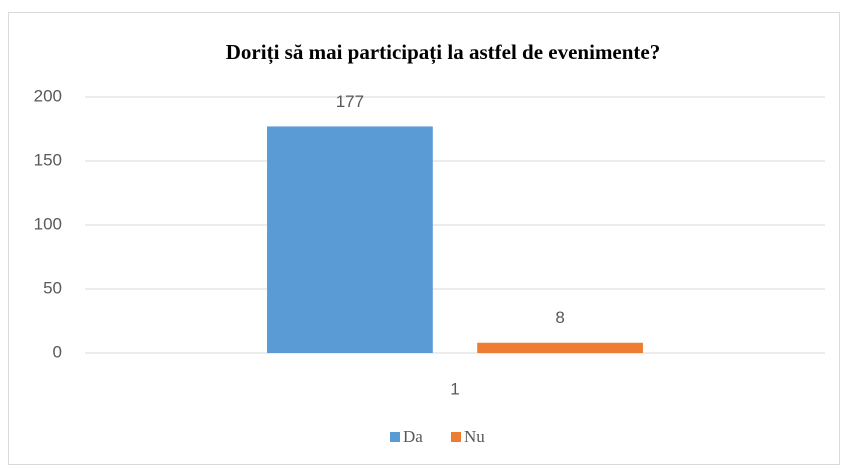  Describe the element at coordinates (559, 317) in the screenshot. I see `data-label: 8` at that location.